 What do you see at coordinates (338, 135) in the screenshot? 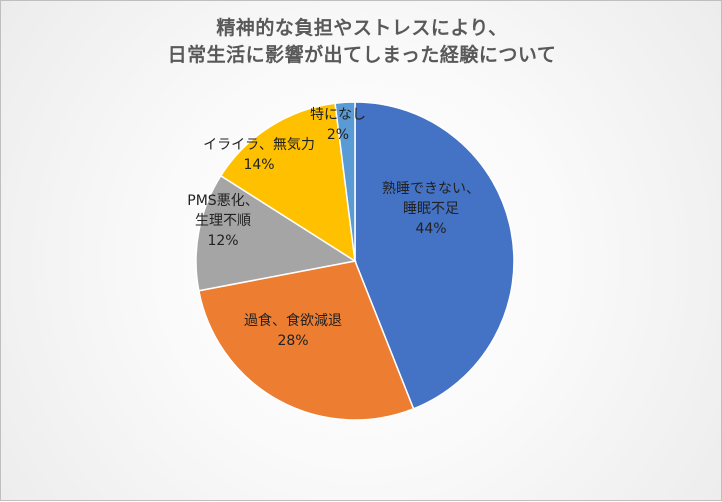
I see `slice-percent-5: 2%` at bounding box center [338, 135].